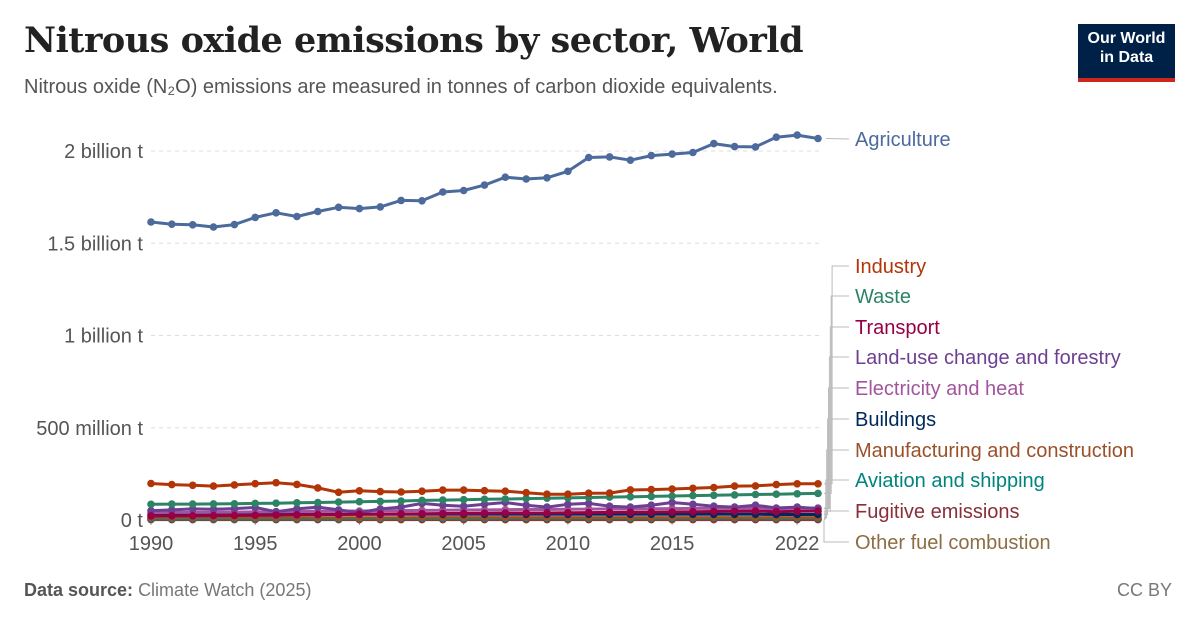 The height and width of the screenshot is (627, 1200). What do you see at coordinates (463, 544) in the screenshot?
I see `x-tick-label: 2005` at bounding box center [463, 544].